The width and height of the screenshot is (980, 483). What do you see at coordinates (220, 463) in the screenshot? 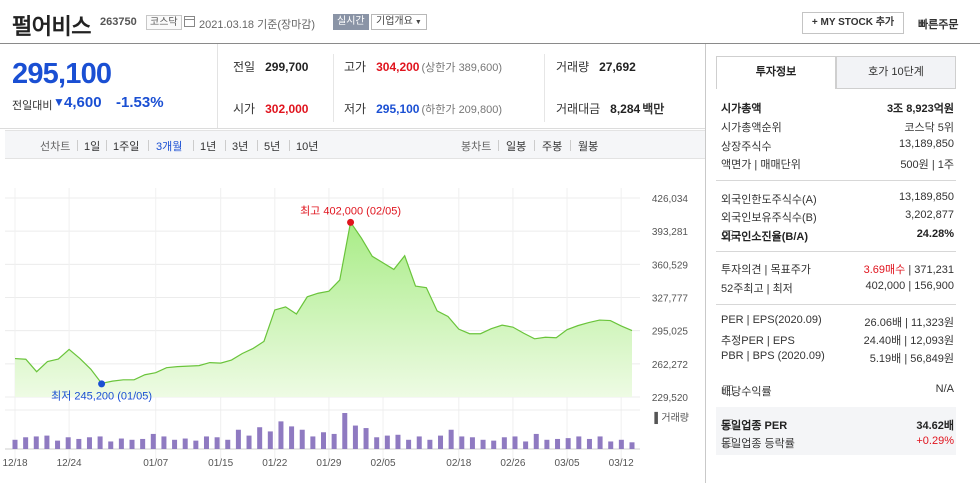
I see `x-tick-label: 01/15` at bounding box center [220, 463].